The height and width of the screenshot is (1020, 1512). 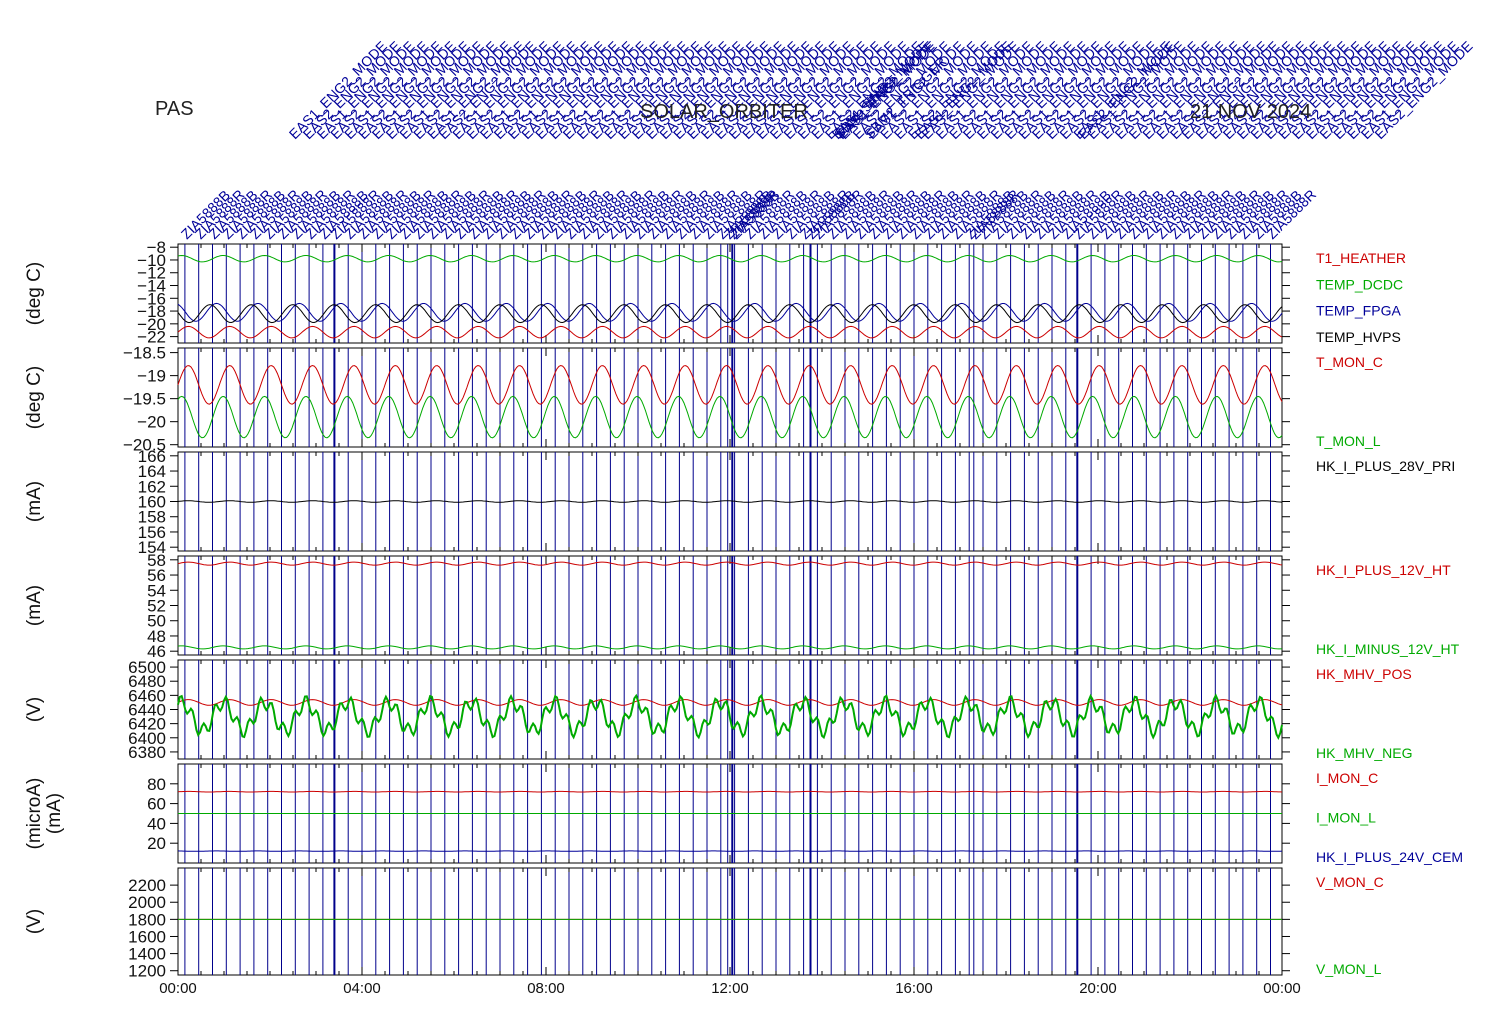 What do you see at coordinates (730, 702) in the screenshot?
I see `series-line-hk_mhv_pos` at bounding box center [730, 702].